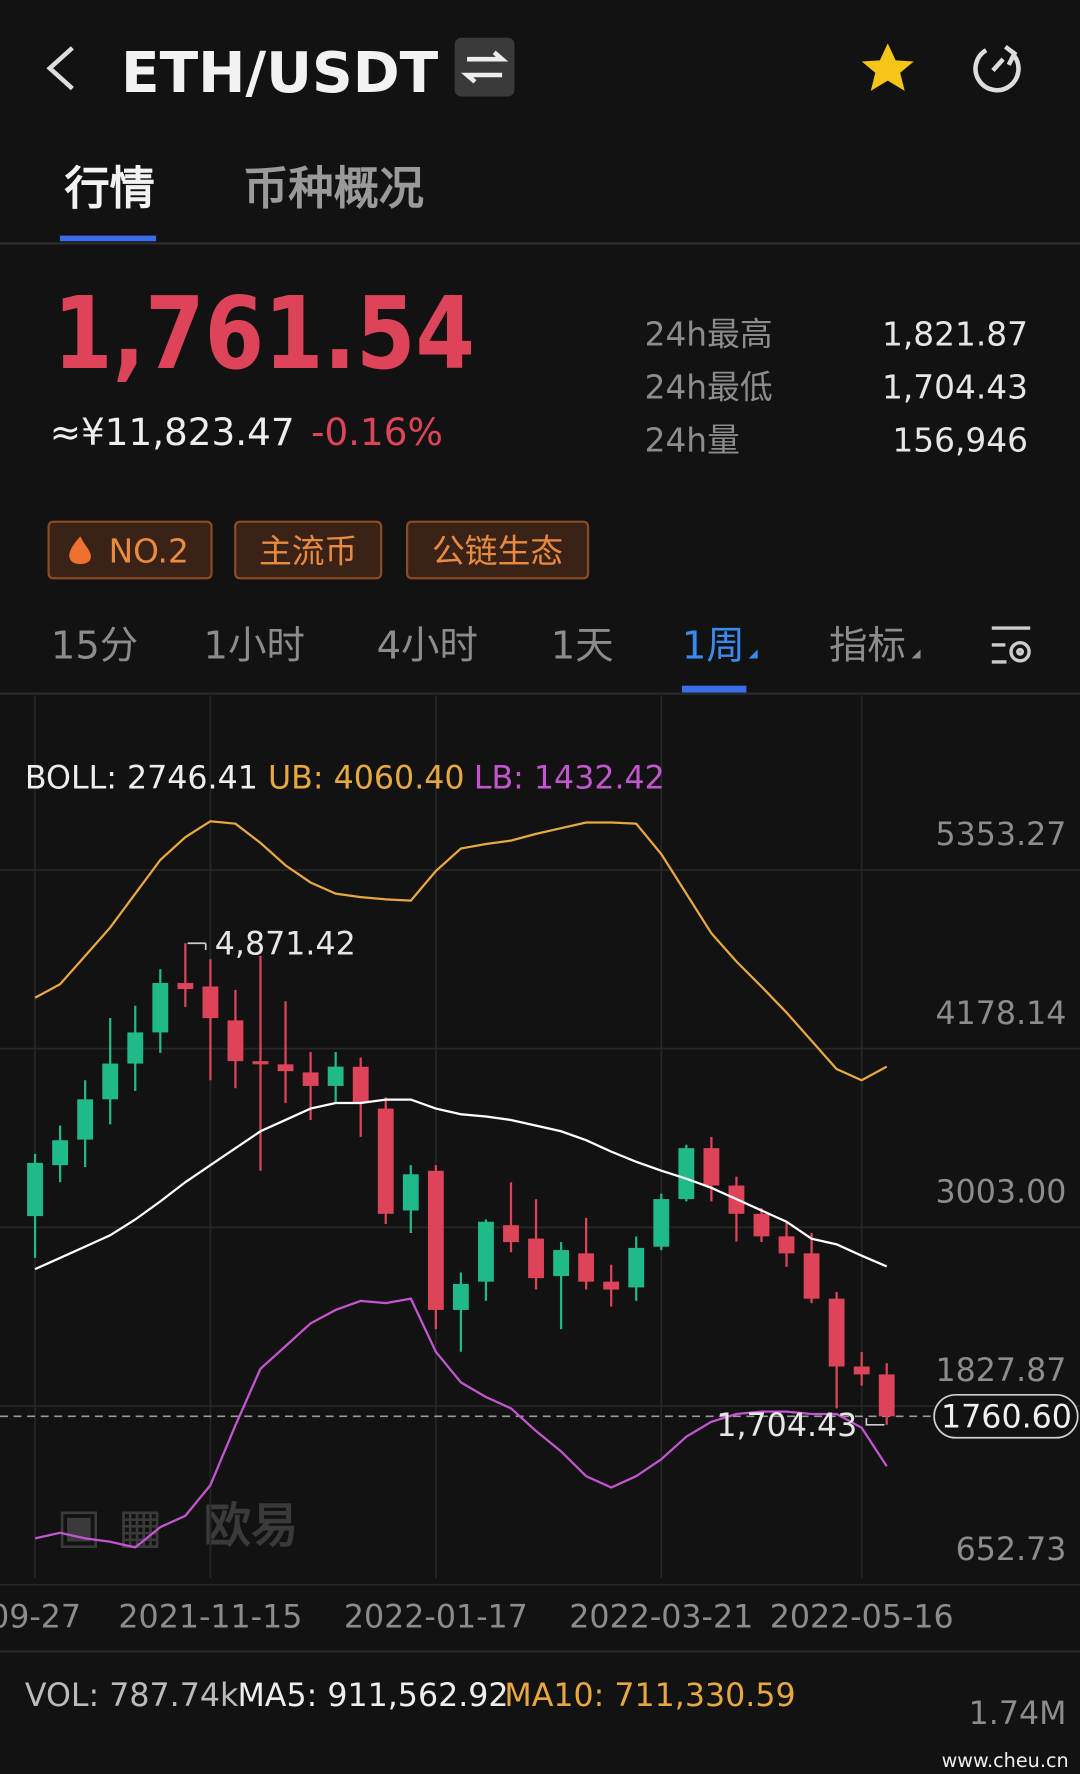 The image size is (1080, 1774). Describe the element at coordinates (436, 1618) in the screenshot. I see `x-tick-label: 2022-01-17` at that location.